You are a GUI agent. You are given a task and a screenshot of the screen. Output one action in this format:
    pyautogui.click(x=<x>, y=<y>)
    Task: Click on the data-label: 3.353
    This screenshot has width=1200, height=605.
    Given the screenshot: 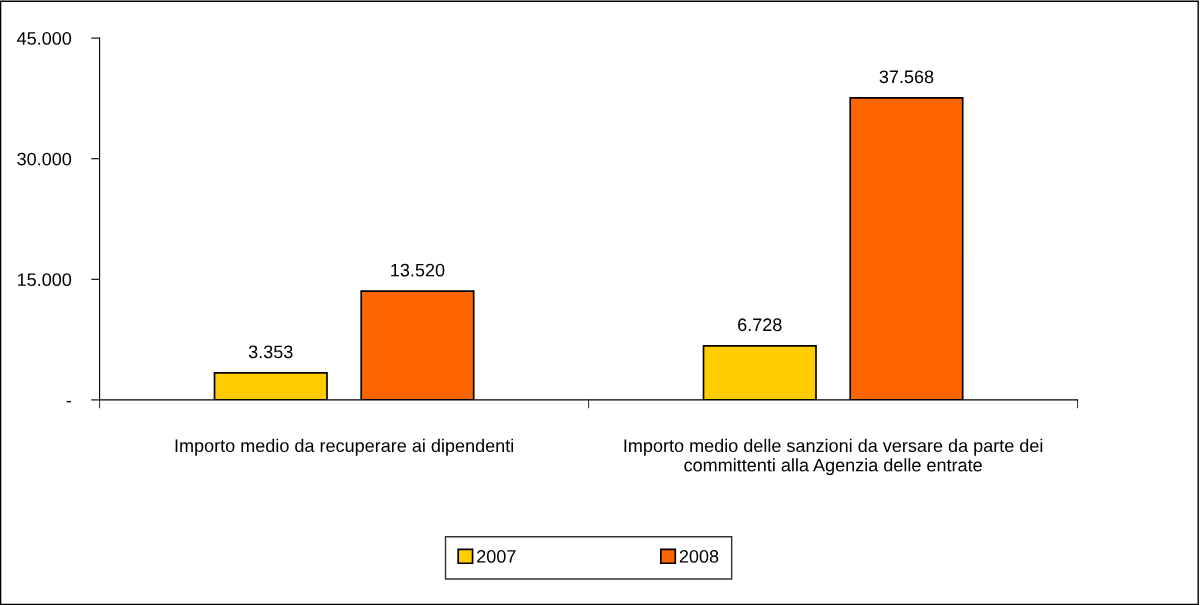 What is the action you would take?
    pyautogui.click(x=270, y=352)
    